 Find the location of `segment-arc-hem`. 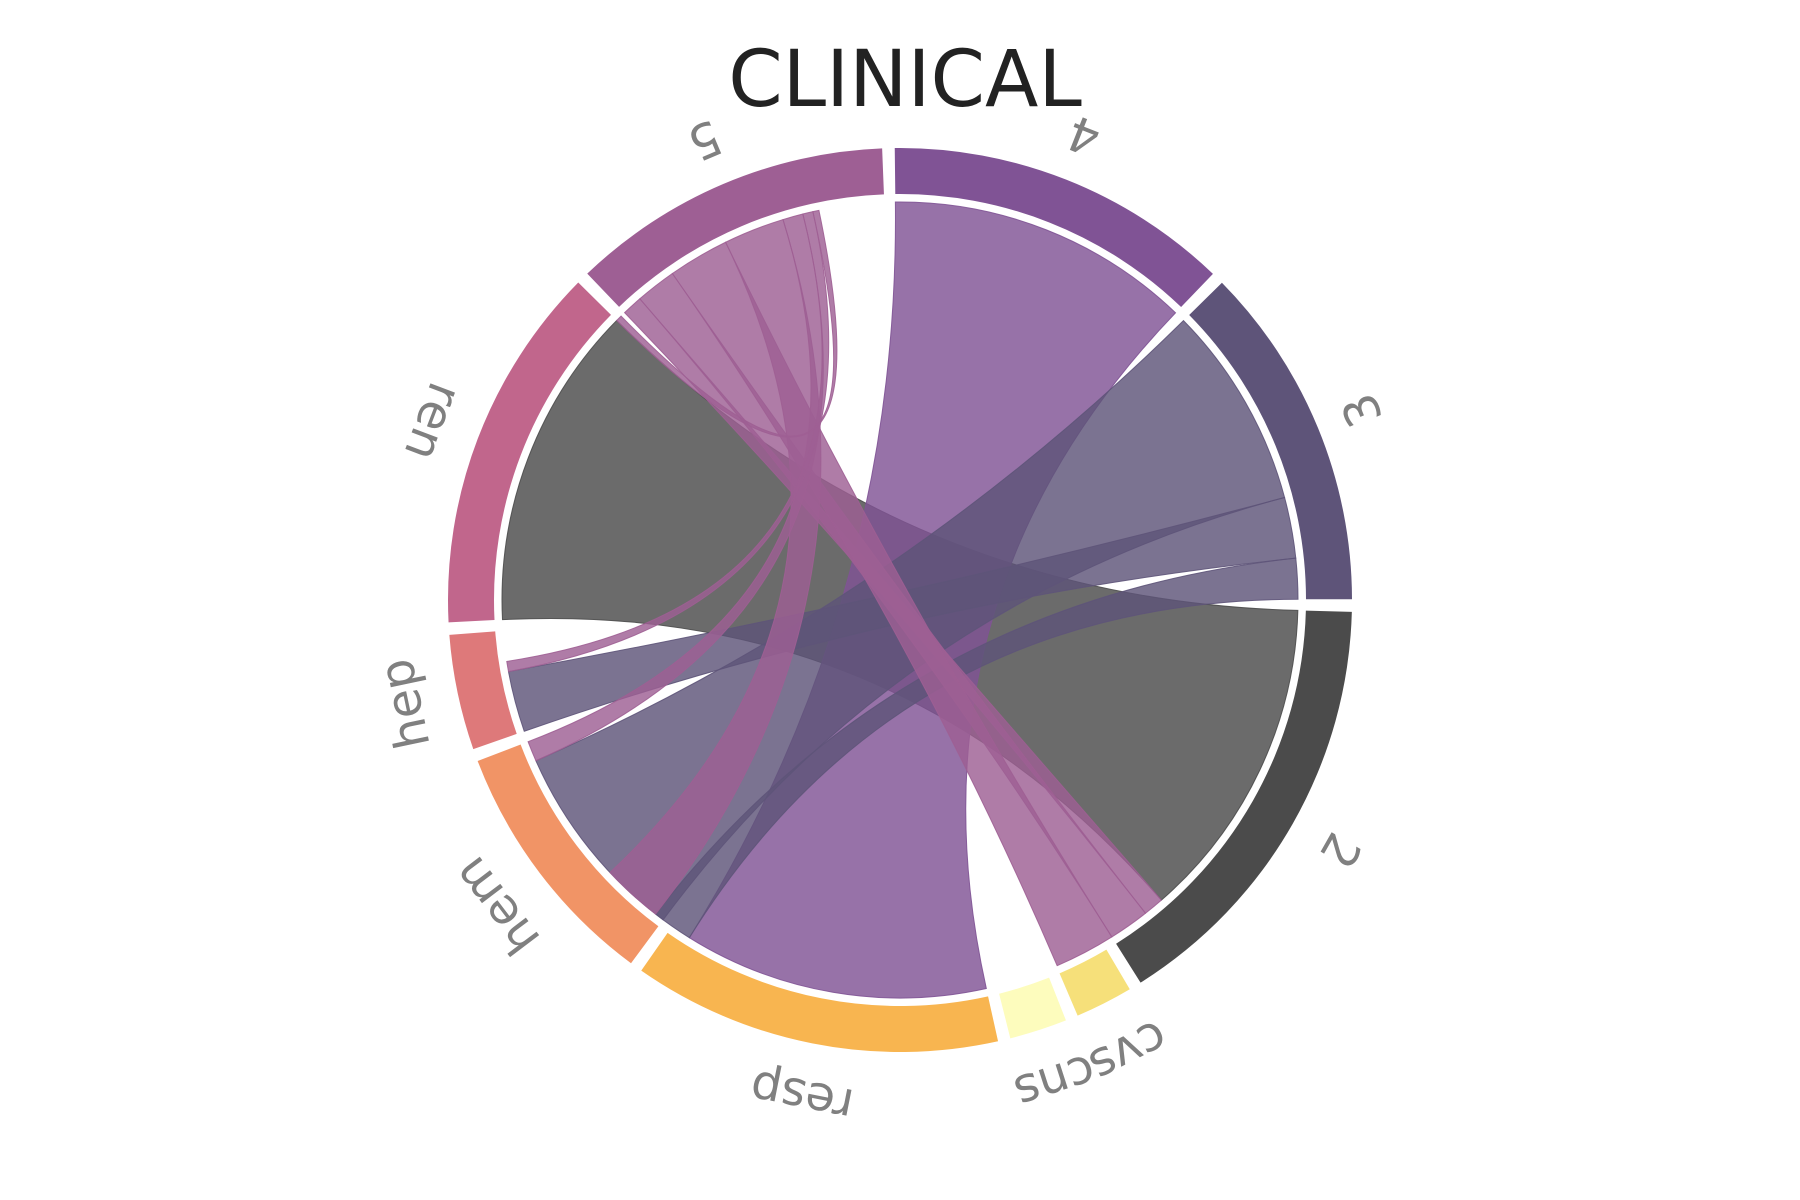

segment-arc-hem is located at coordinates (568, 854).